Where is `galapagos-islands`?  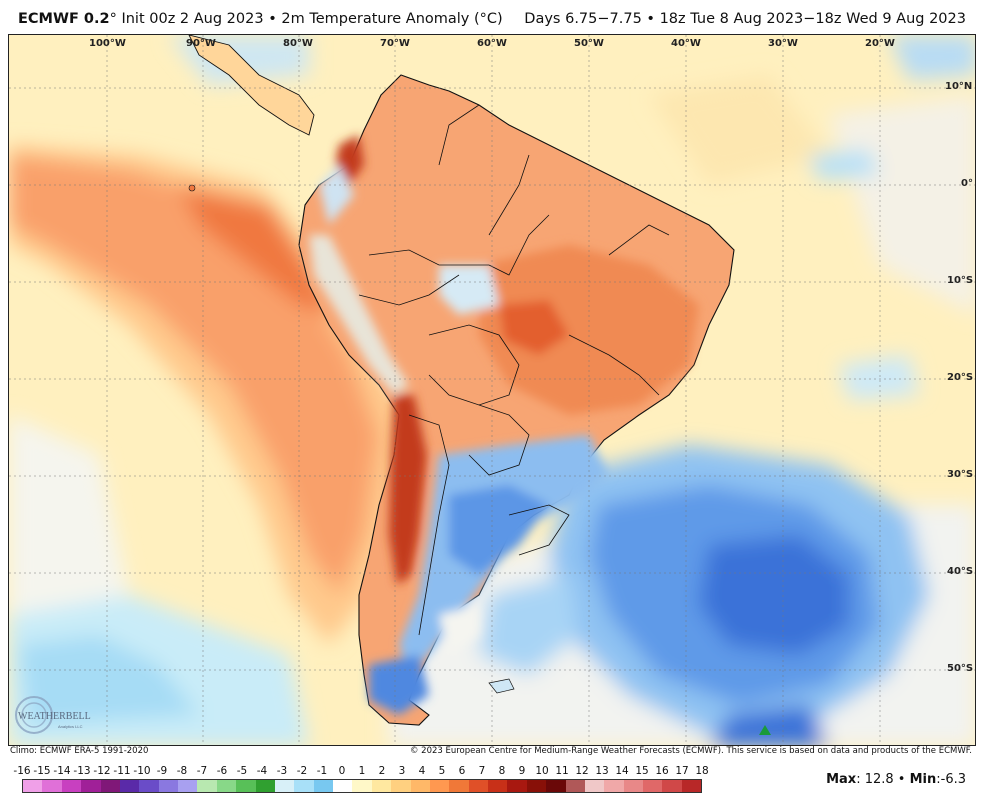
galapagos-islands is located at coordinates (192, 188).